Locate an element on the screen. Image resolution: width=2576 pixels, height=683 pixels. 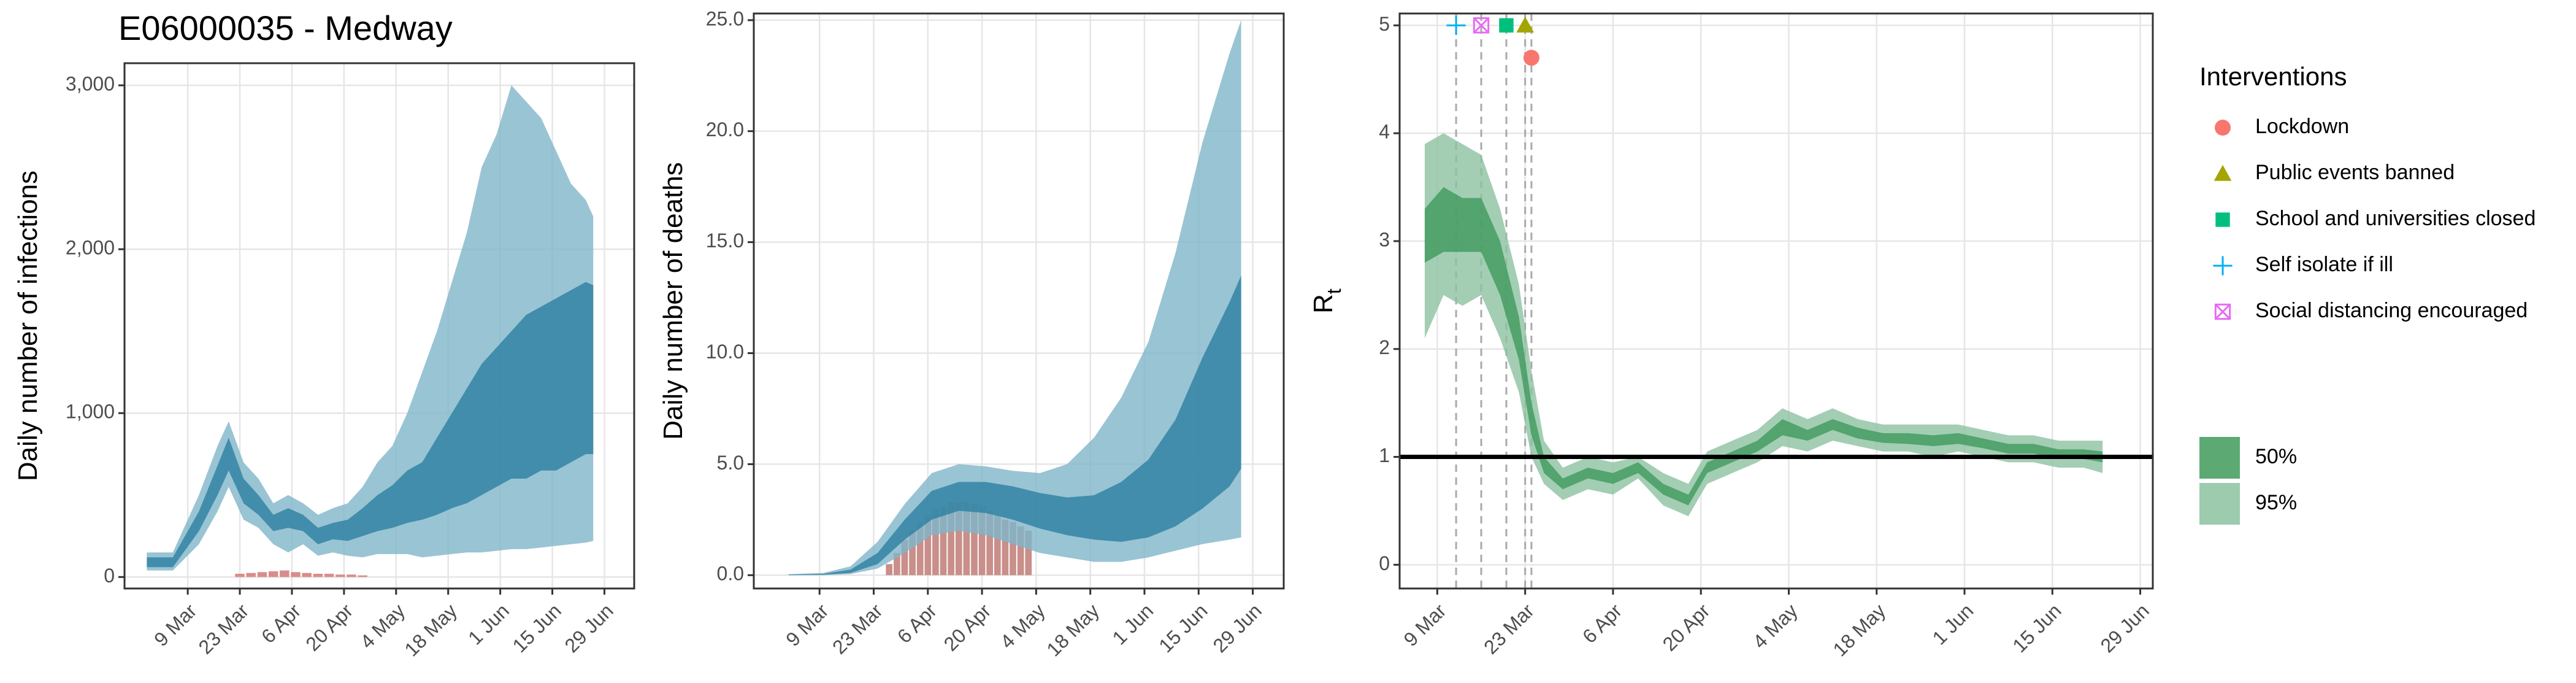
y-tick-label: 1,000 is located at coordinates (90, 412).